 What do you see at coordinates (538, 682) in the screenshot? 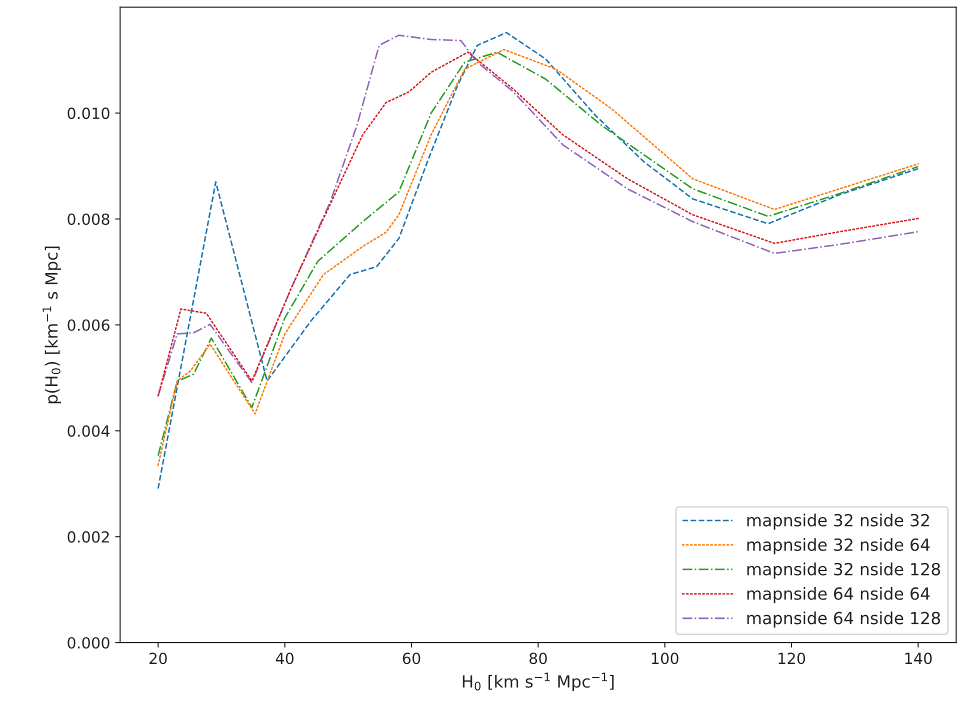
I see `x-axis-title: H$_{0}$ [km s$^{−1}$ Mpc$^{−1}$]` at bounding box center [538, 682].